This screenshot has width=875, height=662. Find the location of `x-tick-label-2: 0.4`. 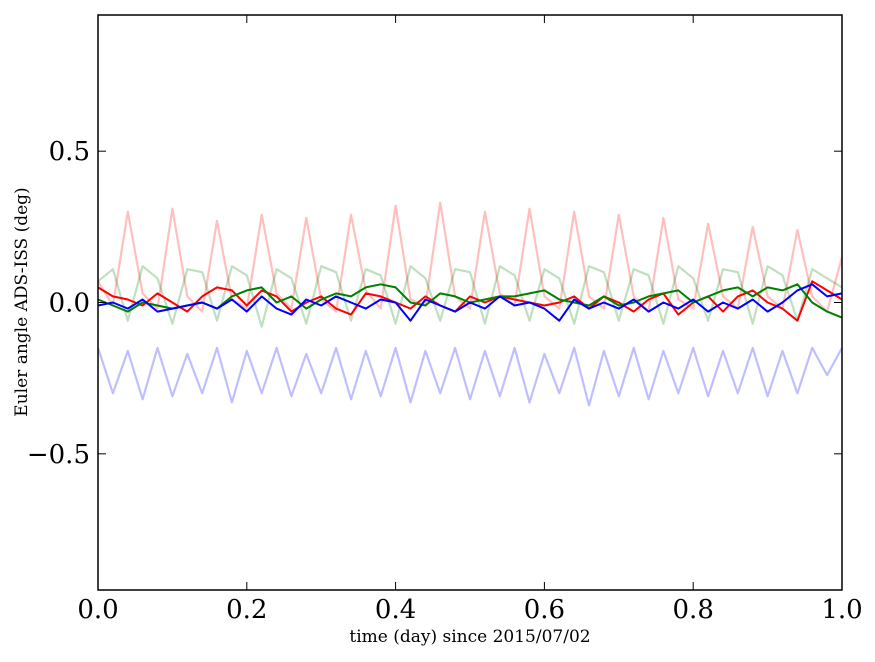

x-tick-label-2: 0.4 is located at coordinates (395, 610).